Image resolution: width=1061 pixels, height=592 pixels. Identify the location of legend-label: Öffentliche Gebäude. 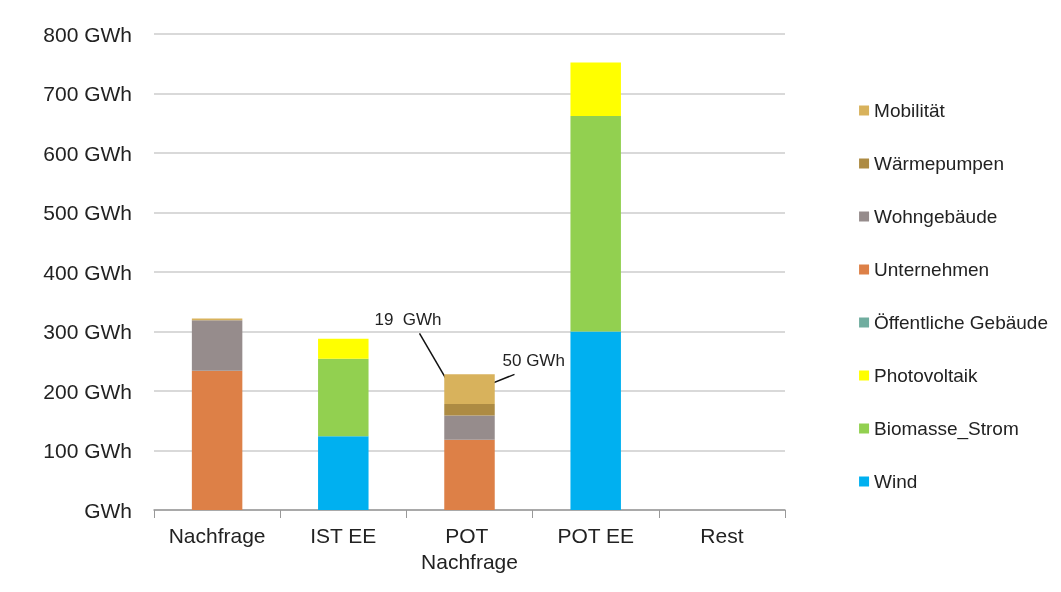
(961, 322).